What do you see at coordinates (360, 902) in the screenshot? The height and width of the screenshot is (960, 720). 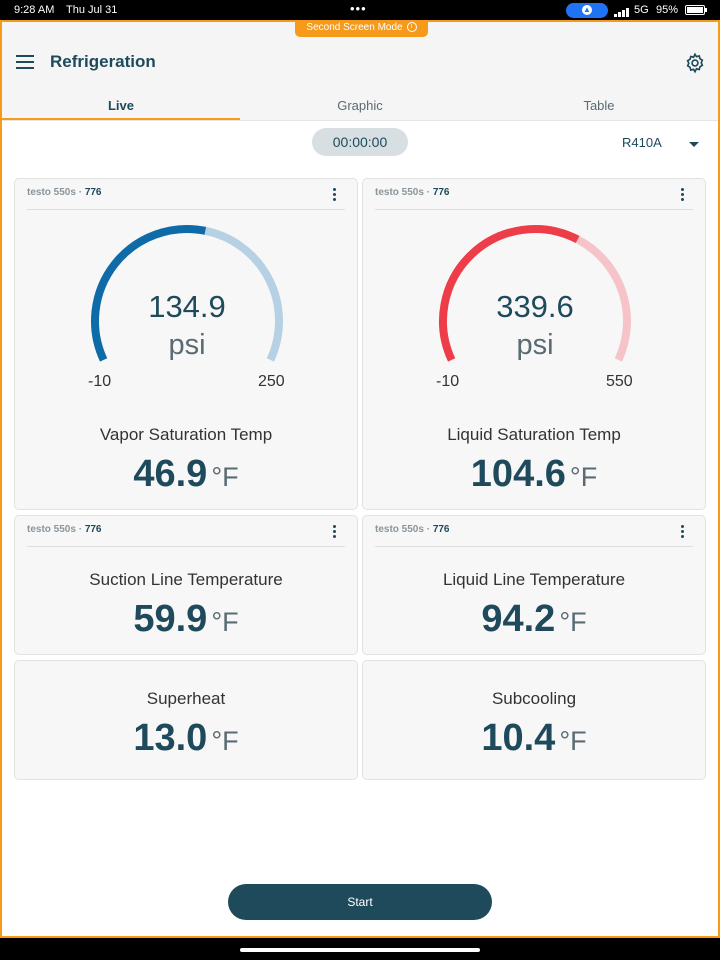 I see `start-button: Start` at bounding box center [360, 902].